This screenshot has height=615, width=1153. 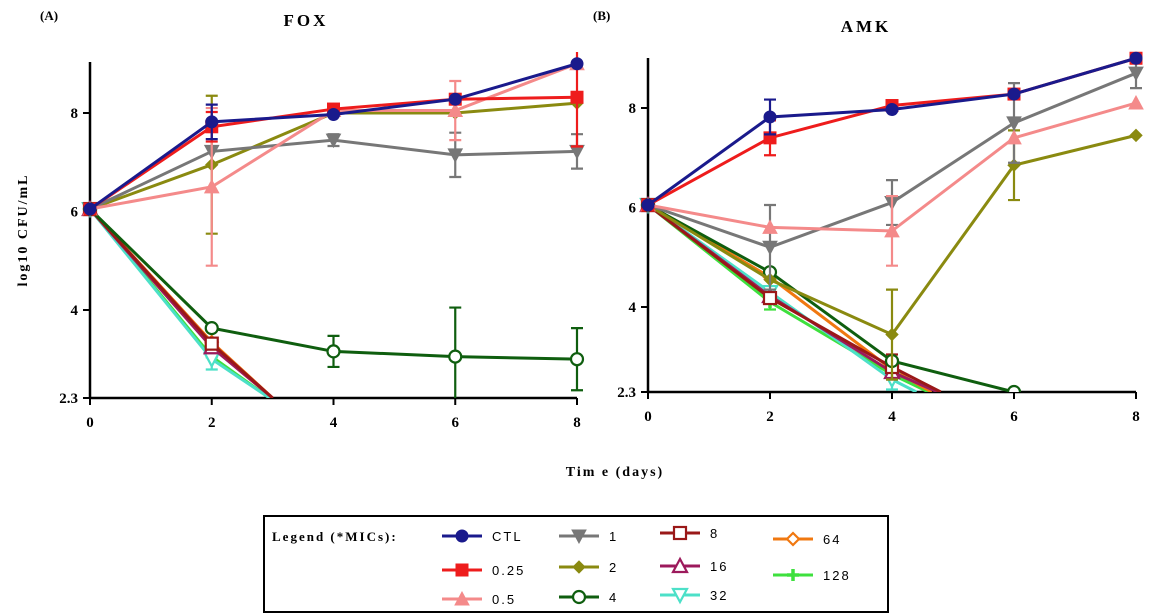 What do you see at coordinates (482, 536) in the screenshot?
I see `legend-item-CTL: CTL` at bounding box center [482, 536].